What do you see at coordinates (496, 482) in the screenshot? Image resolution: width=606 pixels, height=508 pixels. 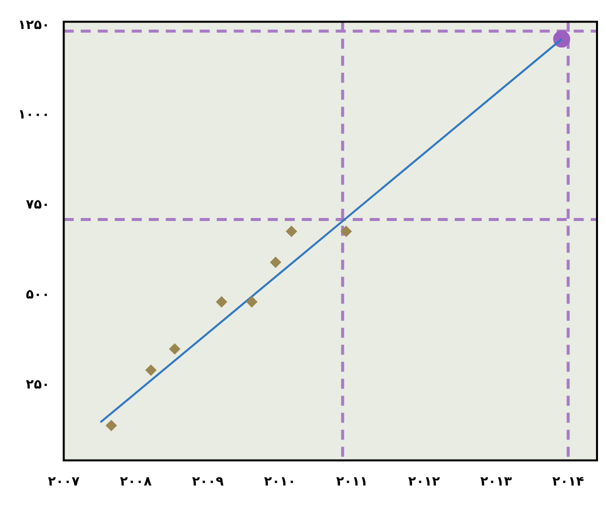 I see `x-tick-label: ۲۰۱۳` at bounding box center [496, 482].